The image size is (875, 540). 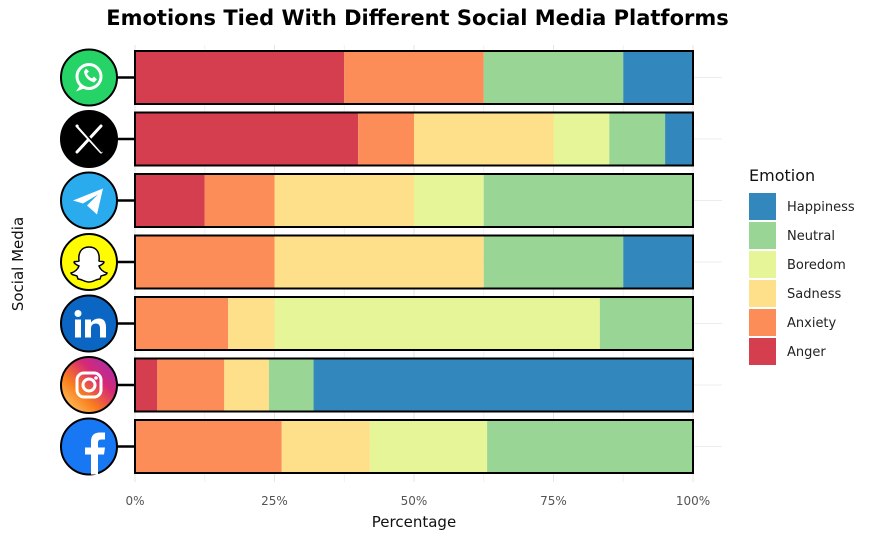 What do you see at coordinates (658, 77) in the screenshot?
I see `bar-segment-whatsapp-happiness` at bounding box center [658, 77].